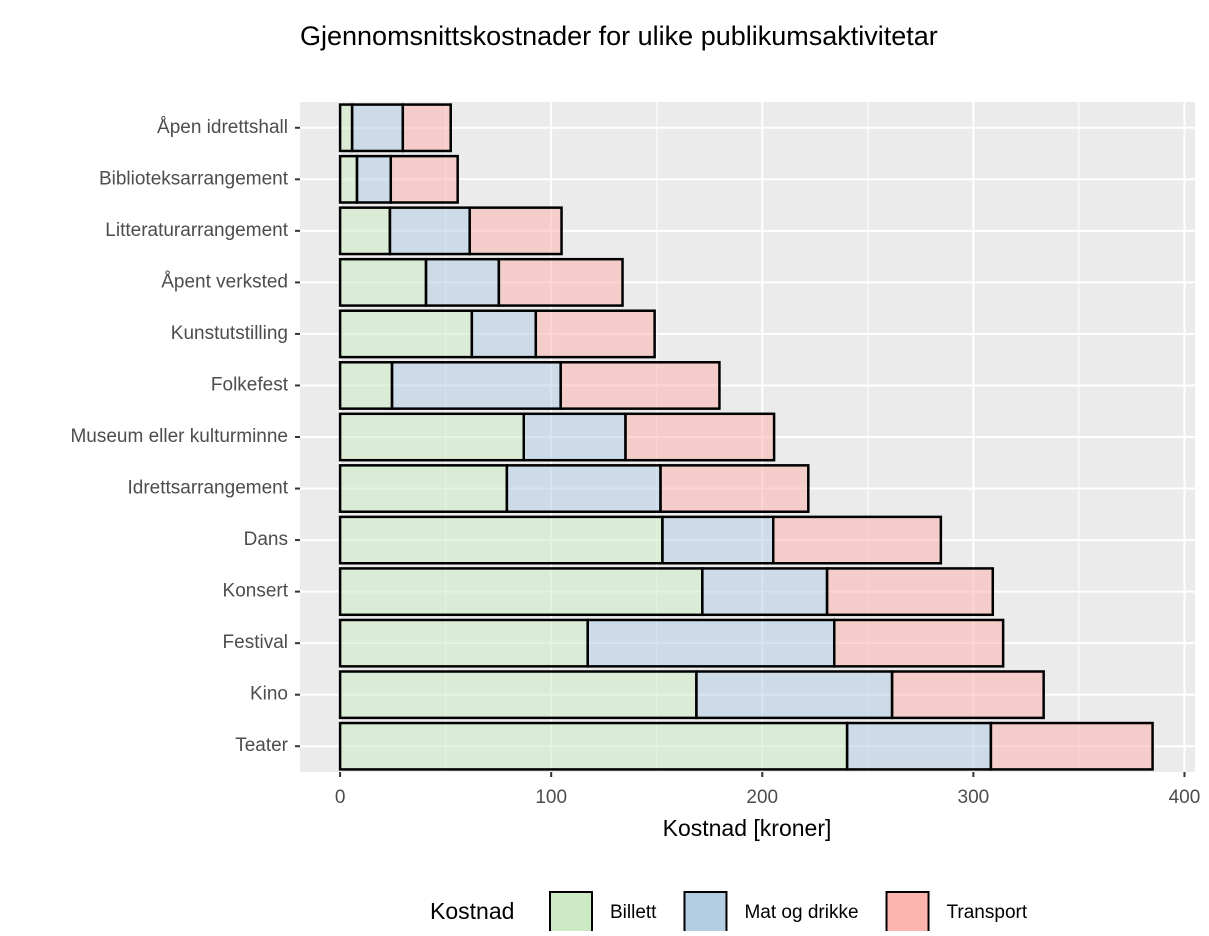 The image size is (1209, 936). What do you see at coordinates (269, 694) in the screenshot?
I see `y-tick-label: Kino` at bounding box center [269, 694].